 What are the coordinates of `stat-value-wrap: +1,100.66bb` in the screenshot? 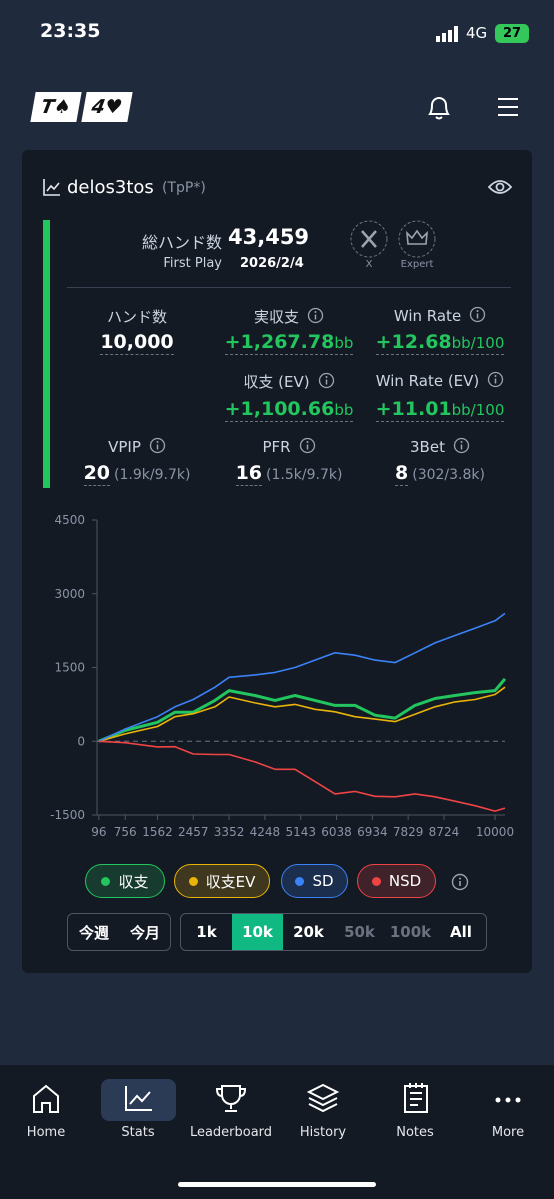 It's located at (289, 410).